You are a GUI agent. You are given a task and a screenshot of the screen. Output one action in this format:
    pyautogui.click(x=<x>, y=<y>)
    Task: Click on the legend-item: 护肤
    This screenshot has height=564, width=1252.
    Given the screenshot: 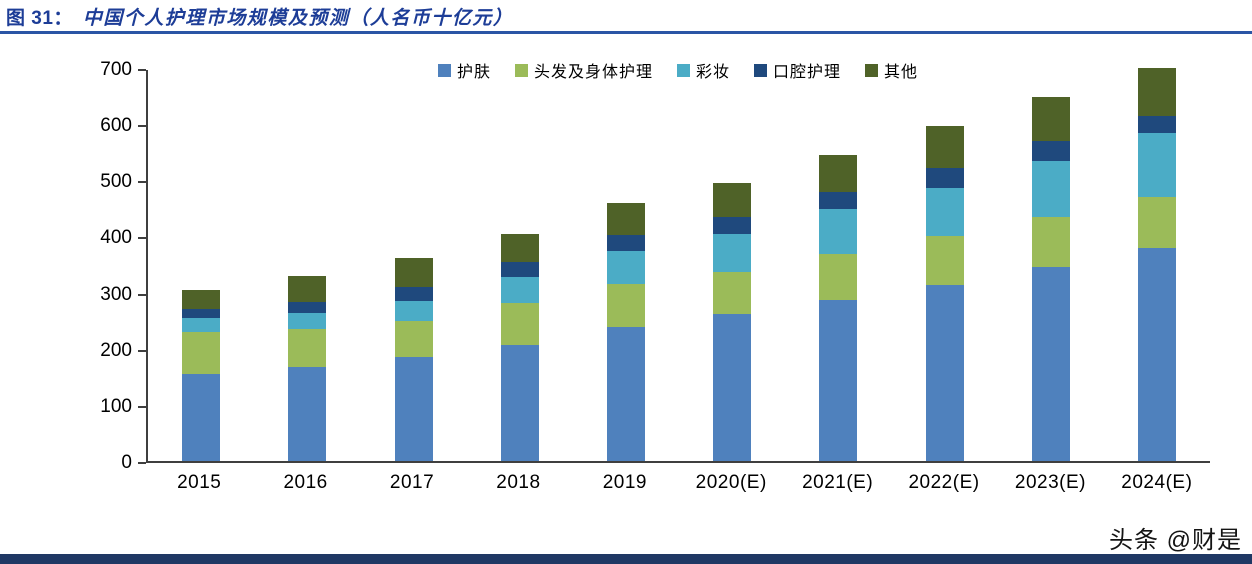 What is the action you would take?
    pyautogui.click(x=464, y=70)
    